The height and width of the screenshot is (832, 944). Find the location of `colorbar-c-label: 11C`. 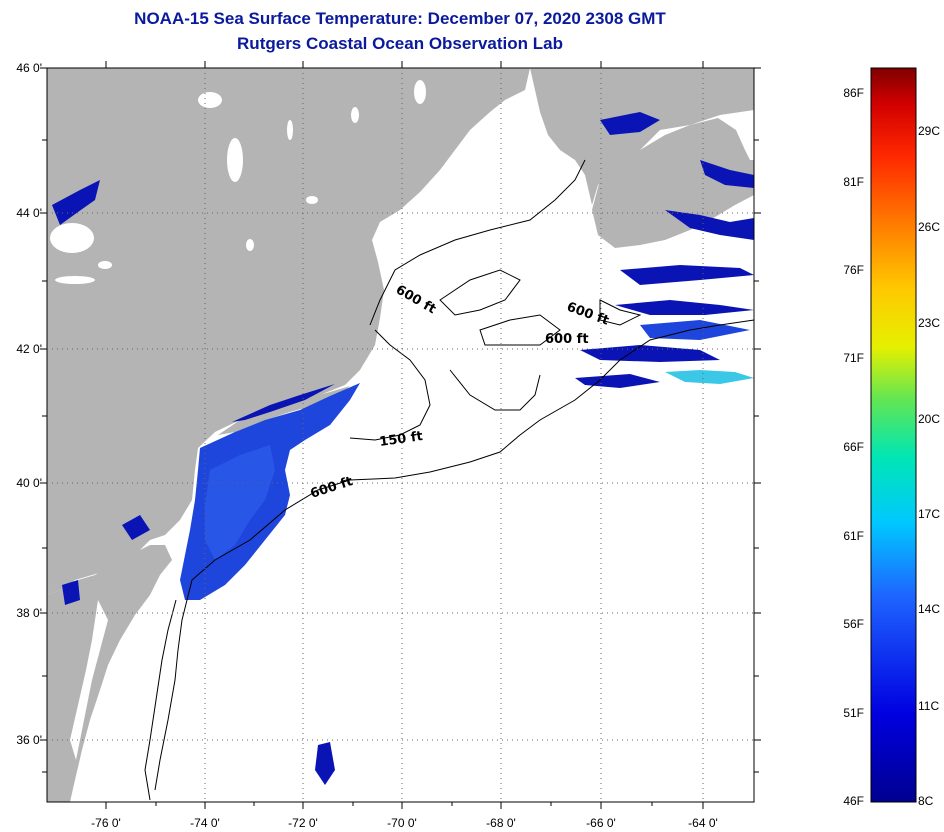

colorbar-c-label: 11C is located at coordinates (929, 706).